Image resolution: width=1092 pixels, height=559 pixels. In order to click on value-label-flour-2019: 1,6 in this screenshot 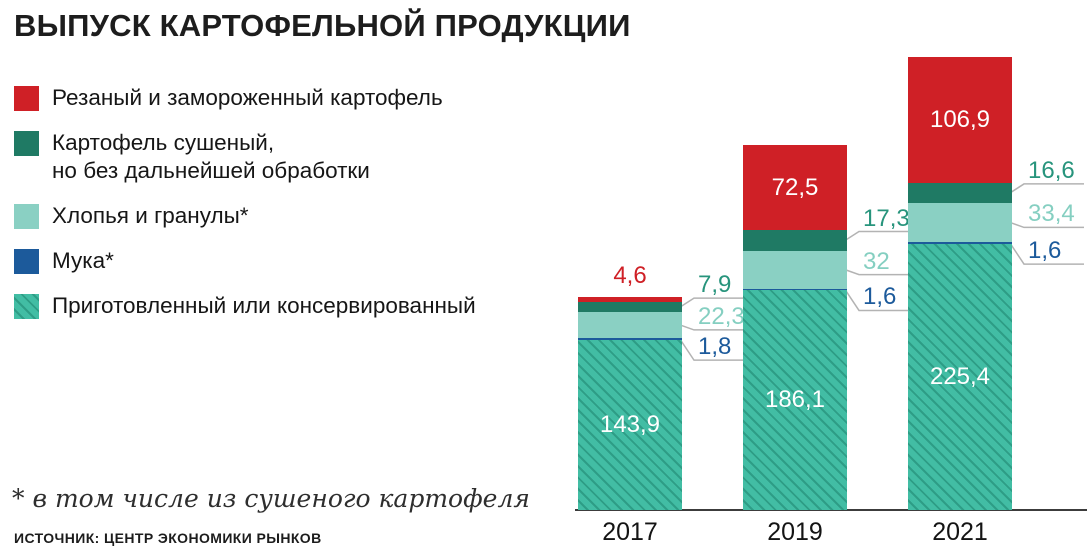, I will do `click(880, 297)`.